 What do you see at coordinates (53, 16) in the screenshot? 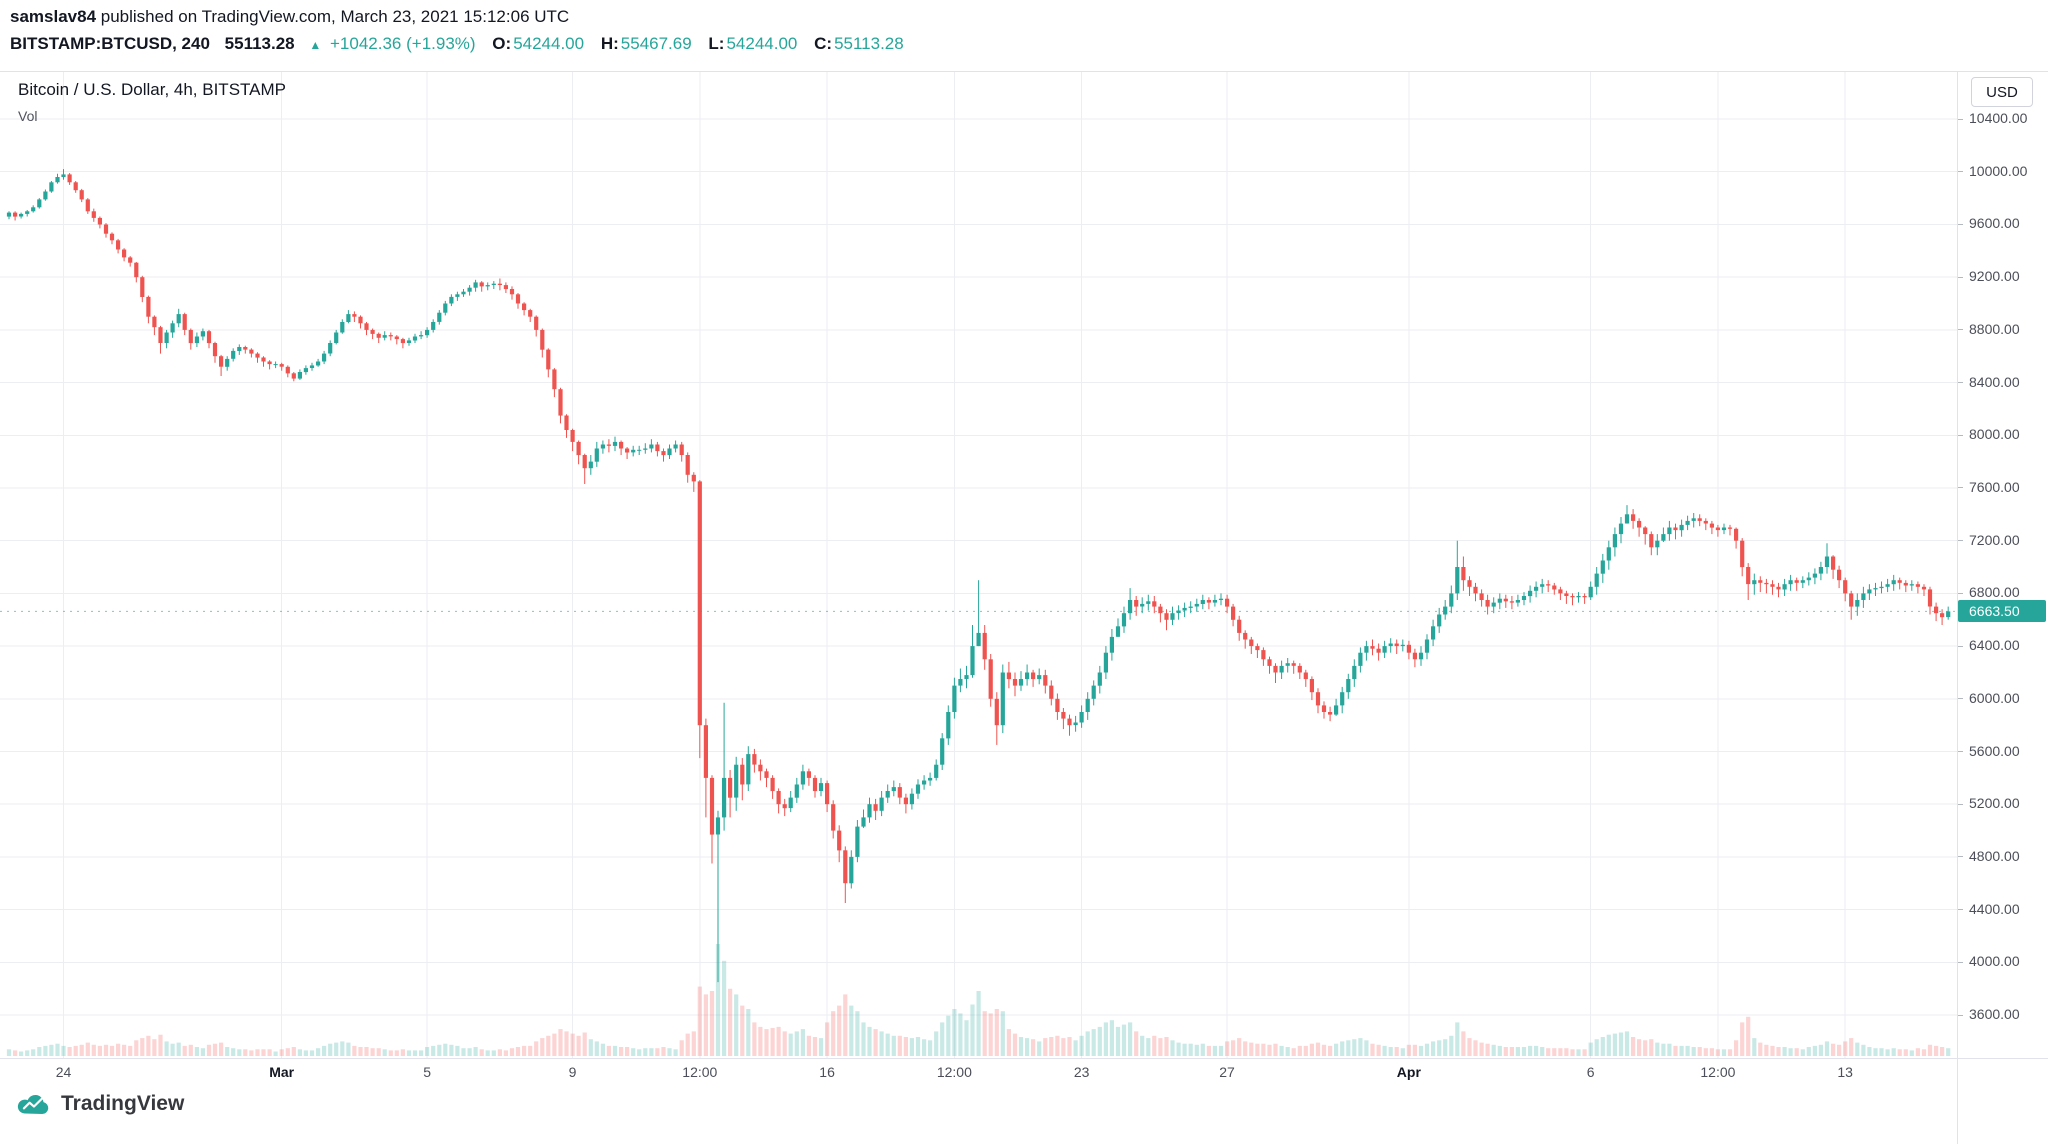
I see `username: samslav84` at bounding box center [53, 16].